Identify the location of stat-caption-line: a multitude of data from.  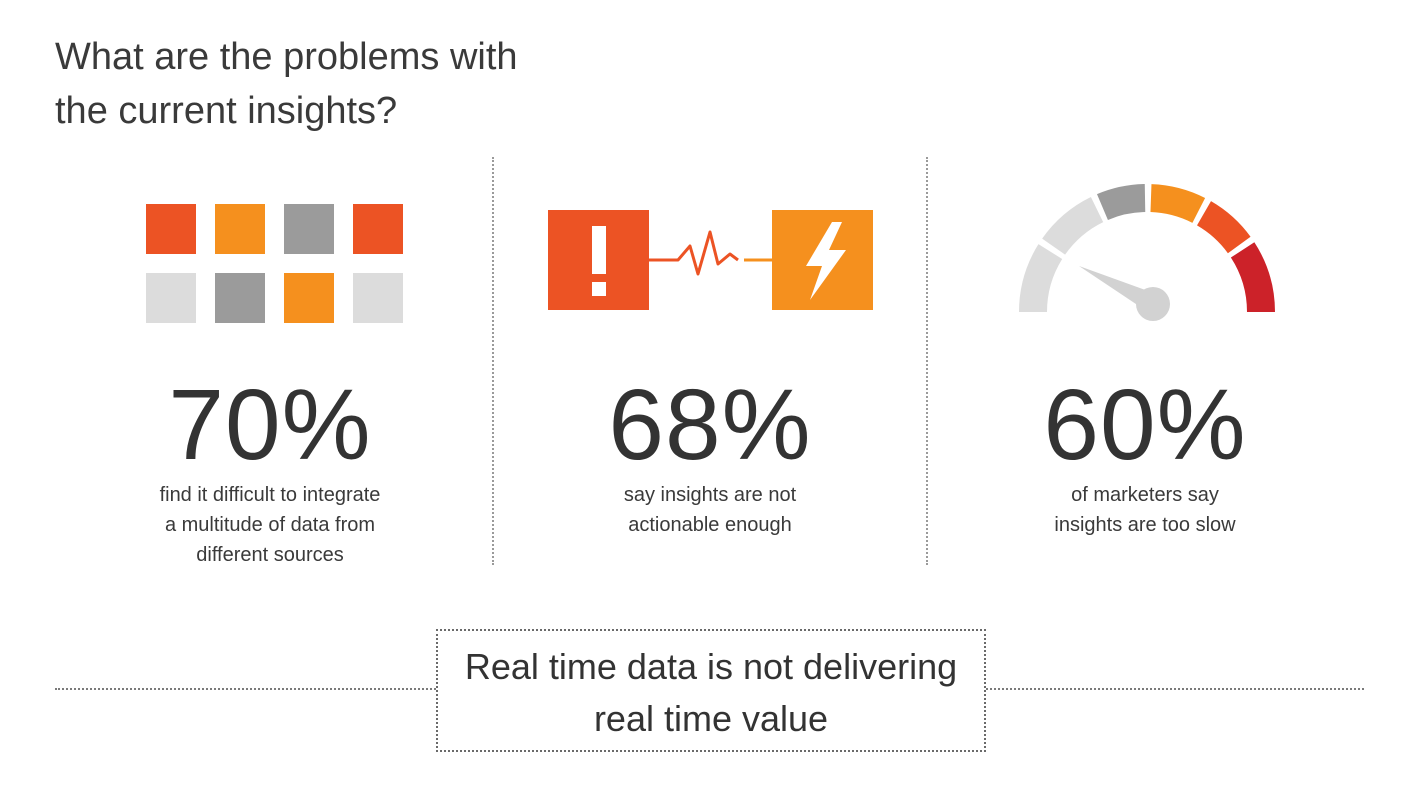
(270, 525).